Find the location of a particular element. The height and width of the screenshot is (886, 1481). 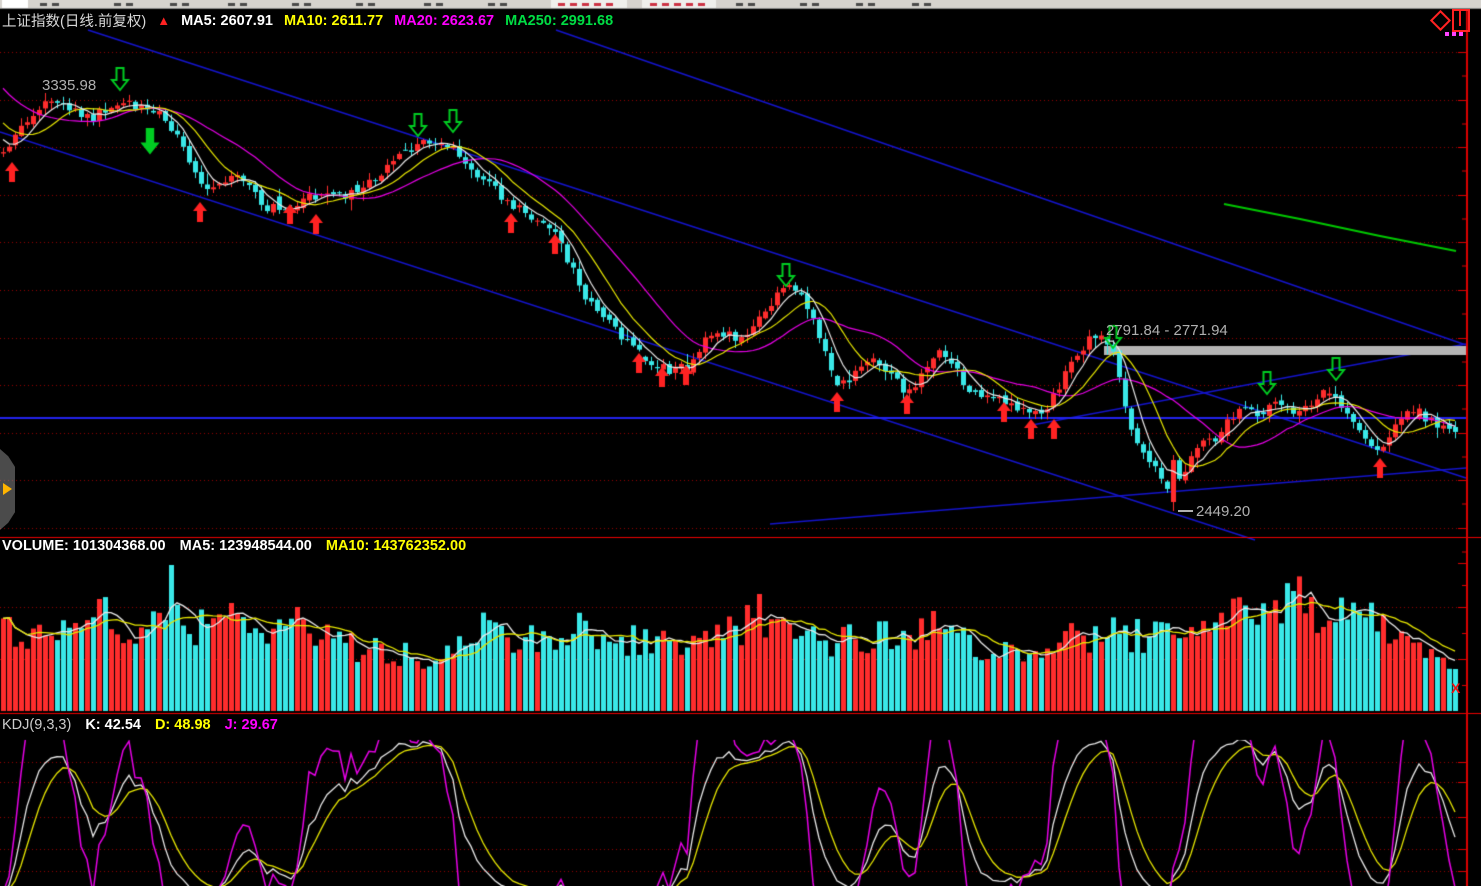

panel-slide-handle is located at coordinates (7, 489).